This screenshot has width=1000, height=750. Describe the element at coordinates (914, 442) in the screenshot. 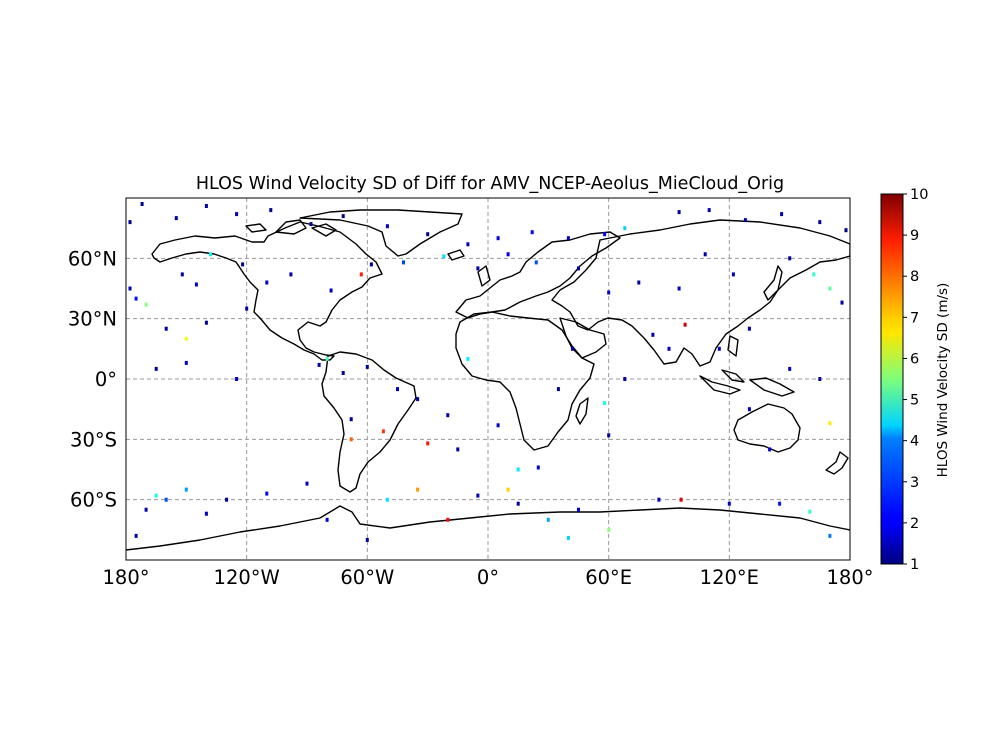

I see `colorbar-tick-label: 4` at that location.